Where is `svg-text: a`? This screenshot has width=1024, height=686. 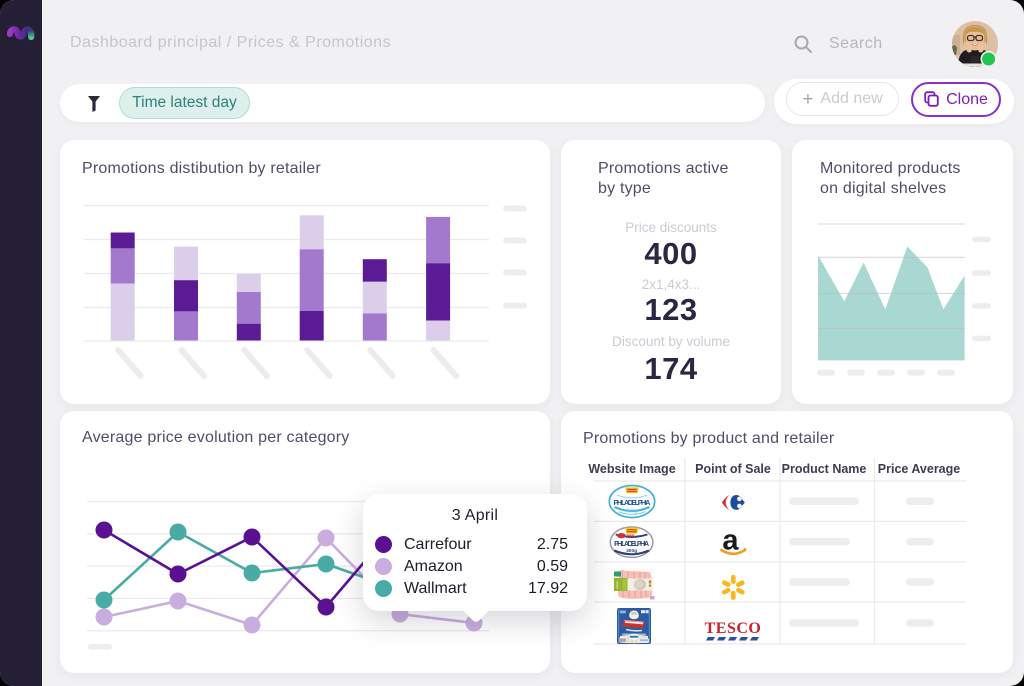 svg-text: a is located at coordinates (730, 541).